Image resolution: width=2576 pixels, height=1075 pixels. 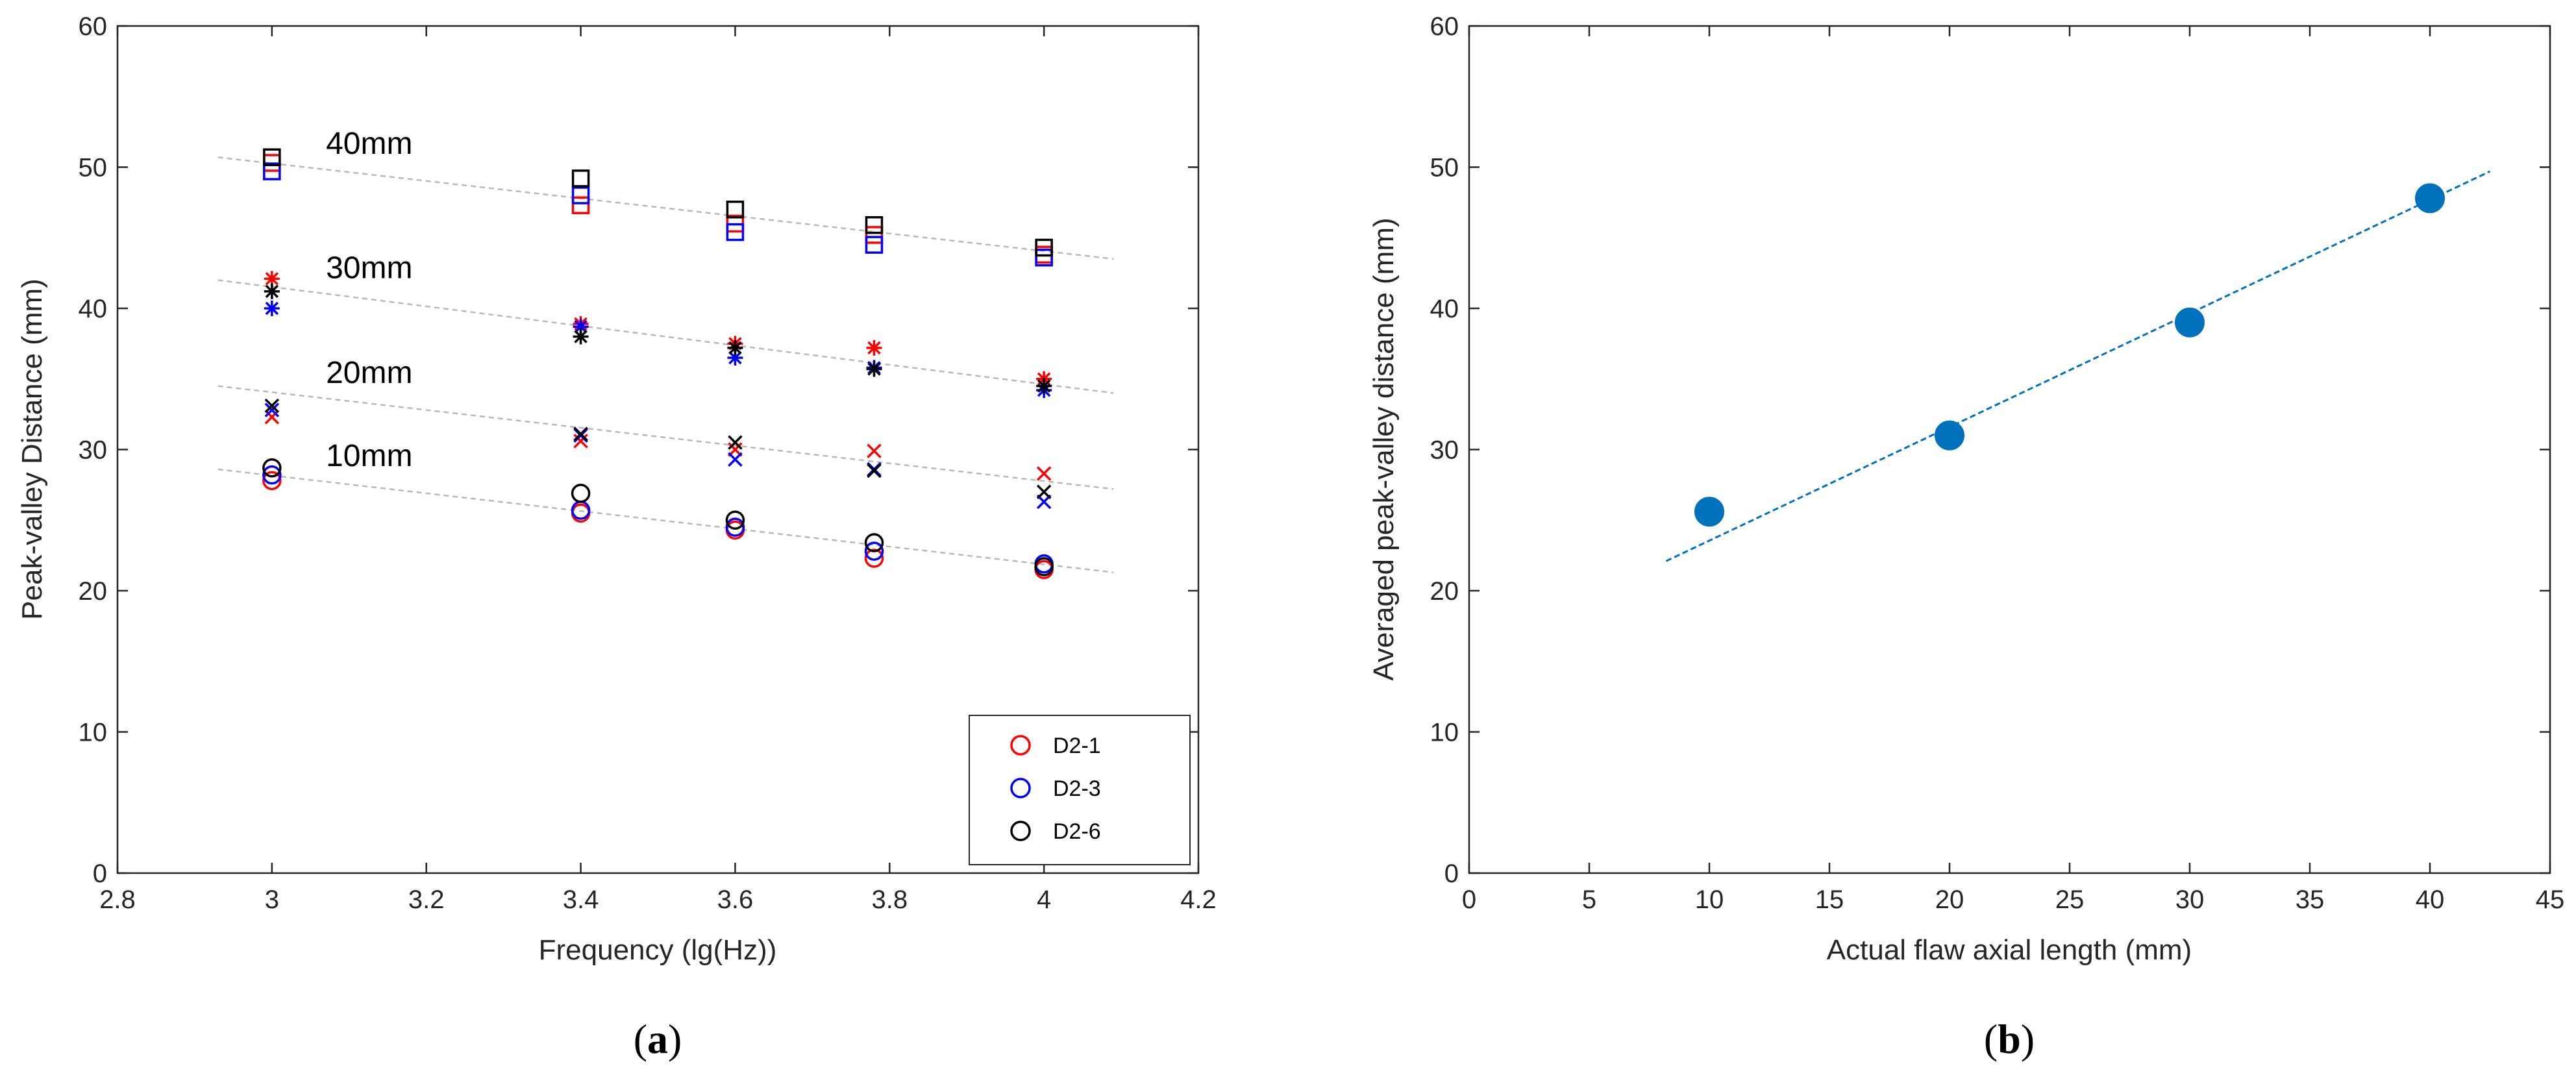 What do you see at coordinates (665, 520) in the screenshot?
I see `trend-line-10mm` at bounding box center [665, 520].